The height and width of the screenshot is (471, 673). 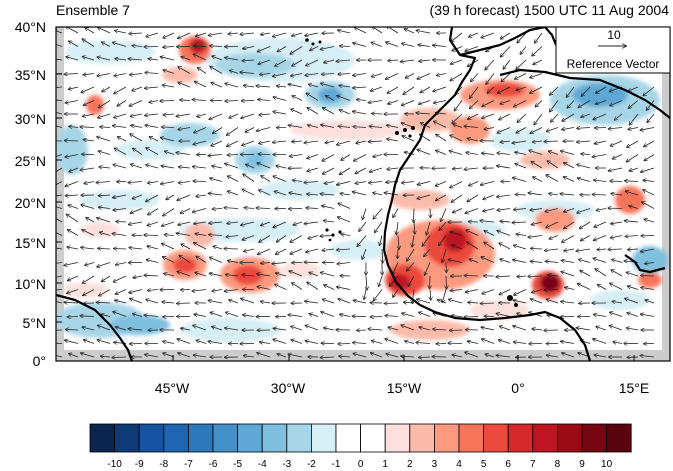 I want to click on lat-label: 20°N, so click(x=30, y=203).